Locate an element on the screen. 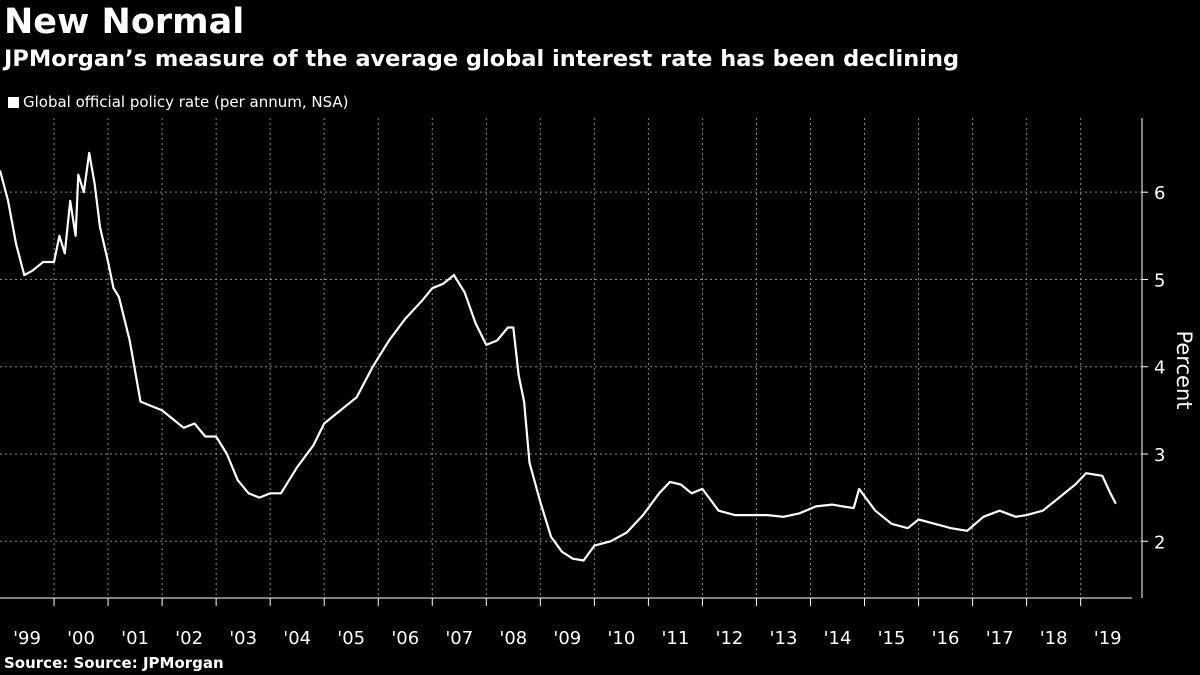 This screenshot has height=675, width=1200. x-tick-label: '10 is located at coordinates (621, 638).